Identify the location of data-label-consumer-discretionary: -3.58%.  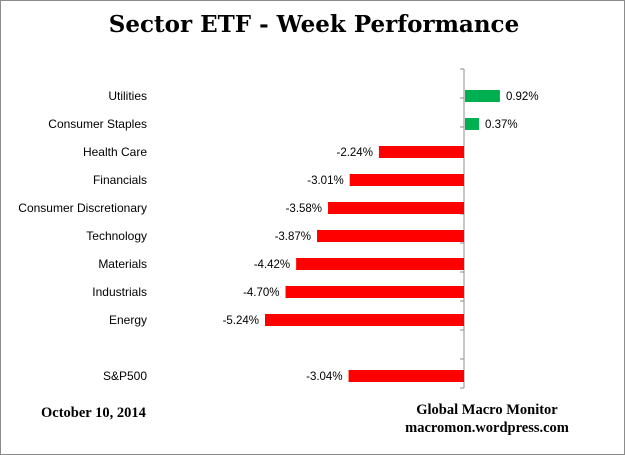
(304, 209).